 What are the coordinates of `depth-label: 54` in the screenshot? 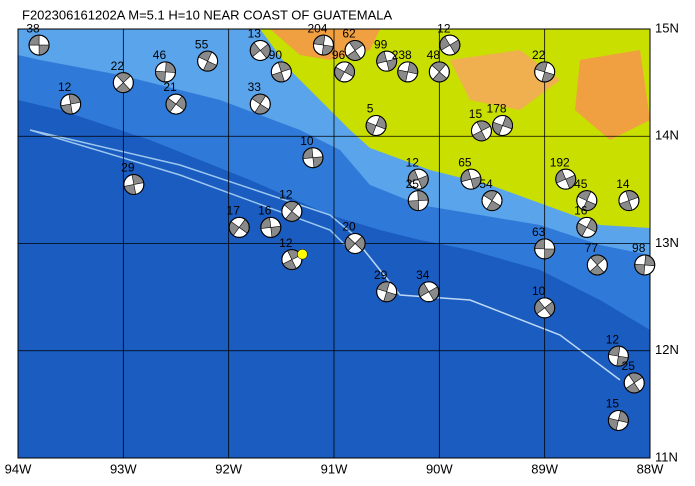 It's located at (486, 184).